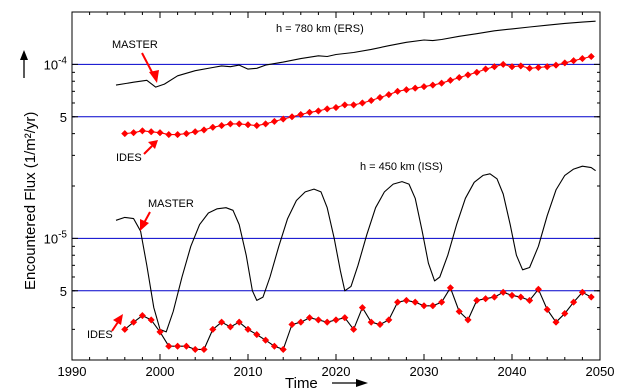 Image resolution: width=627 pixels, height=391 pixels. Describe the element at coordinates (160, 371) in the screenshot. I see `x-tick-label-1: 2000` at that location.